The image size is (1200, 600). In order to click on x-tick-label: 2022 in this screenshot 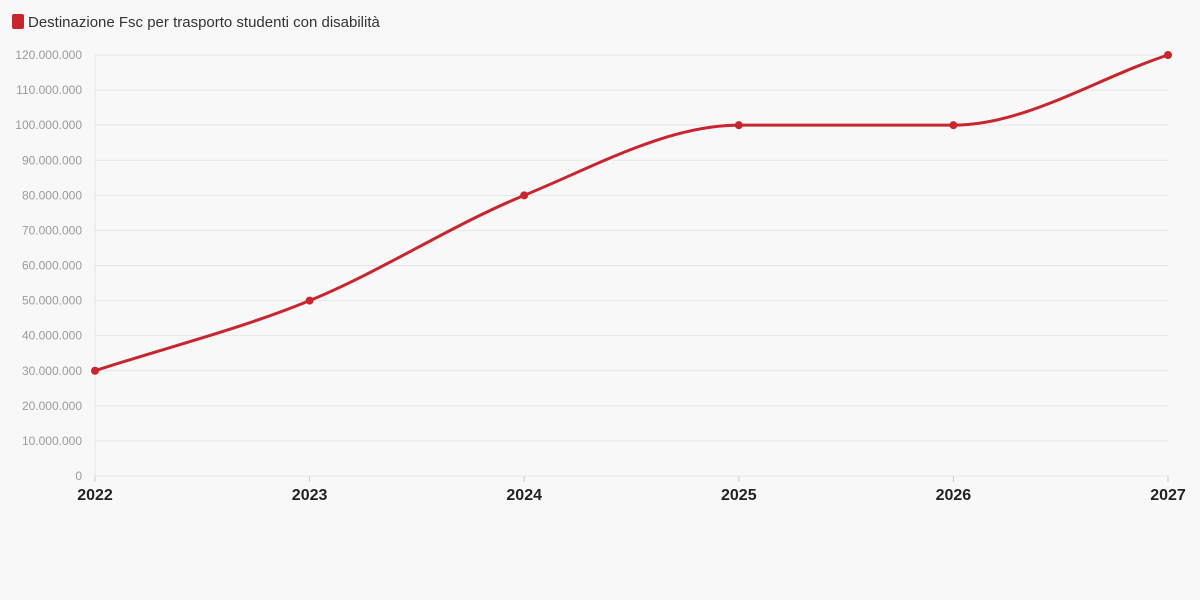, I will do `click(95, 495)`.